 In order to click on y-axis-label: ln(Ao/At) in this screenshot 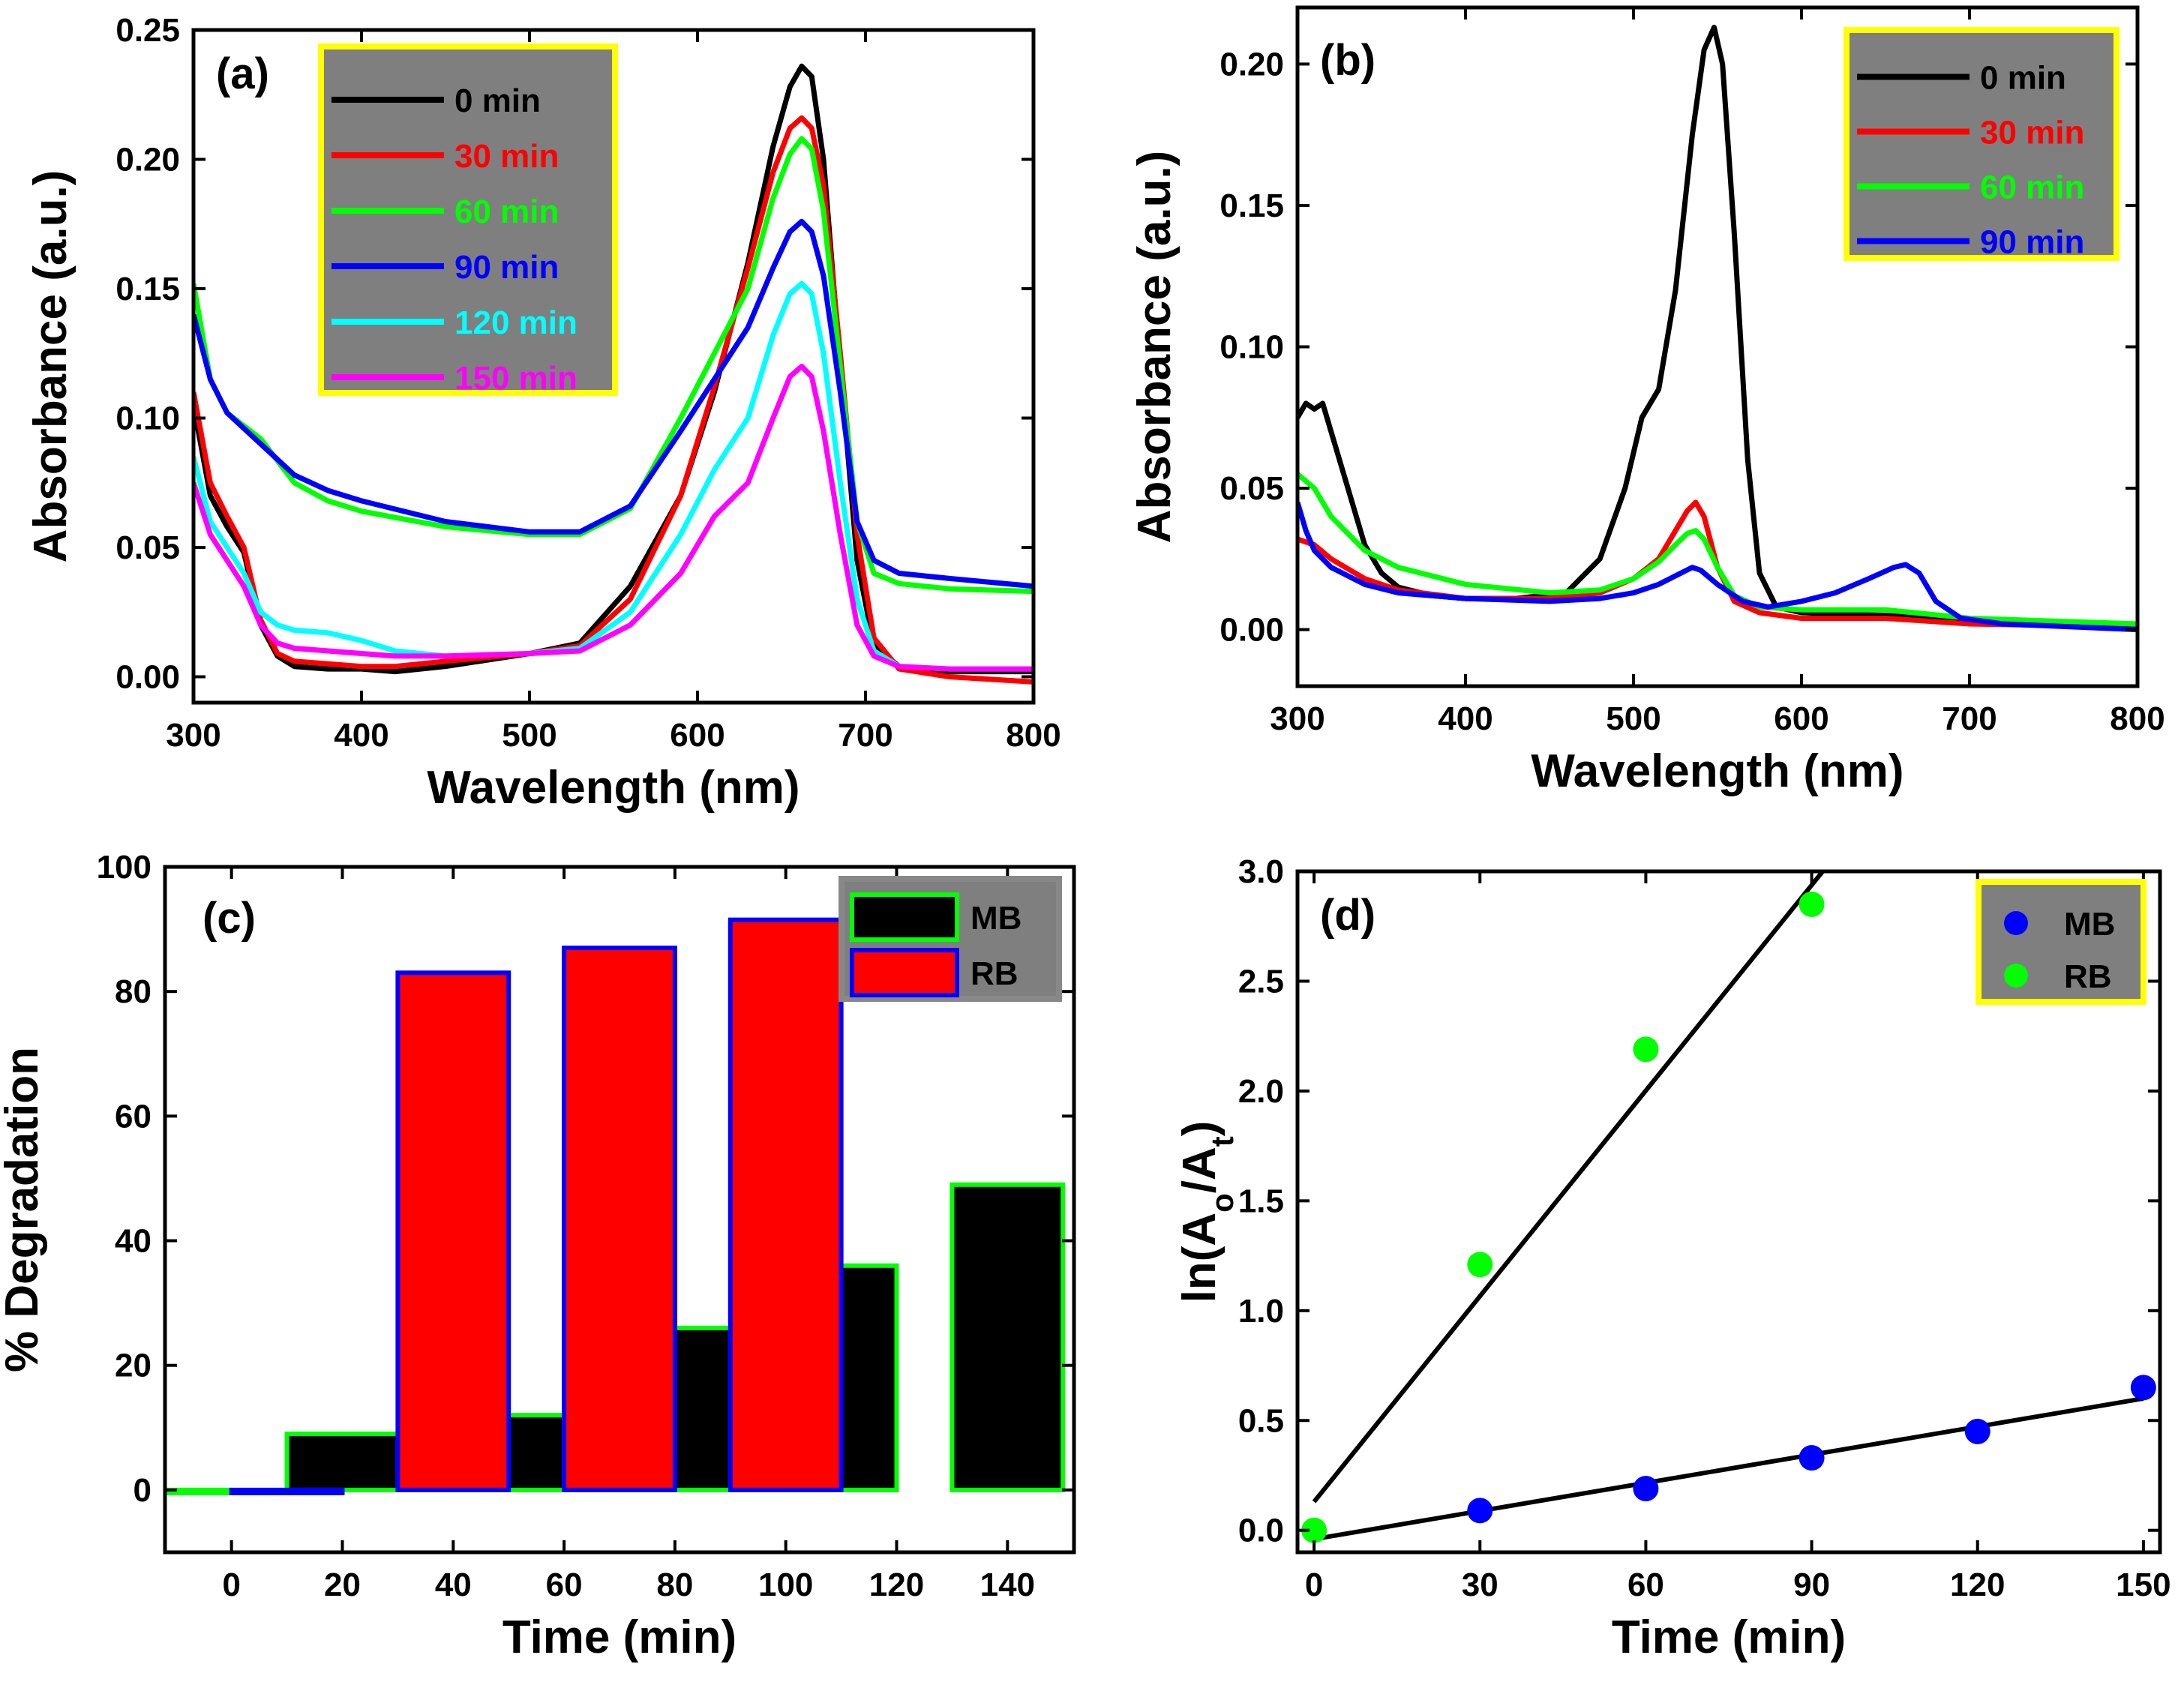, I will do `click(1207, 1212)`.